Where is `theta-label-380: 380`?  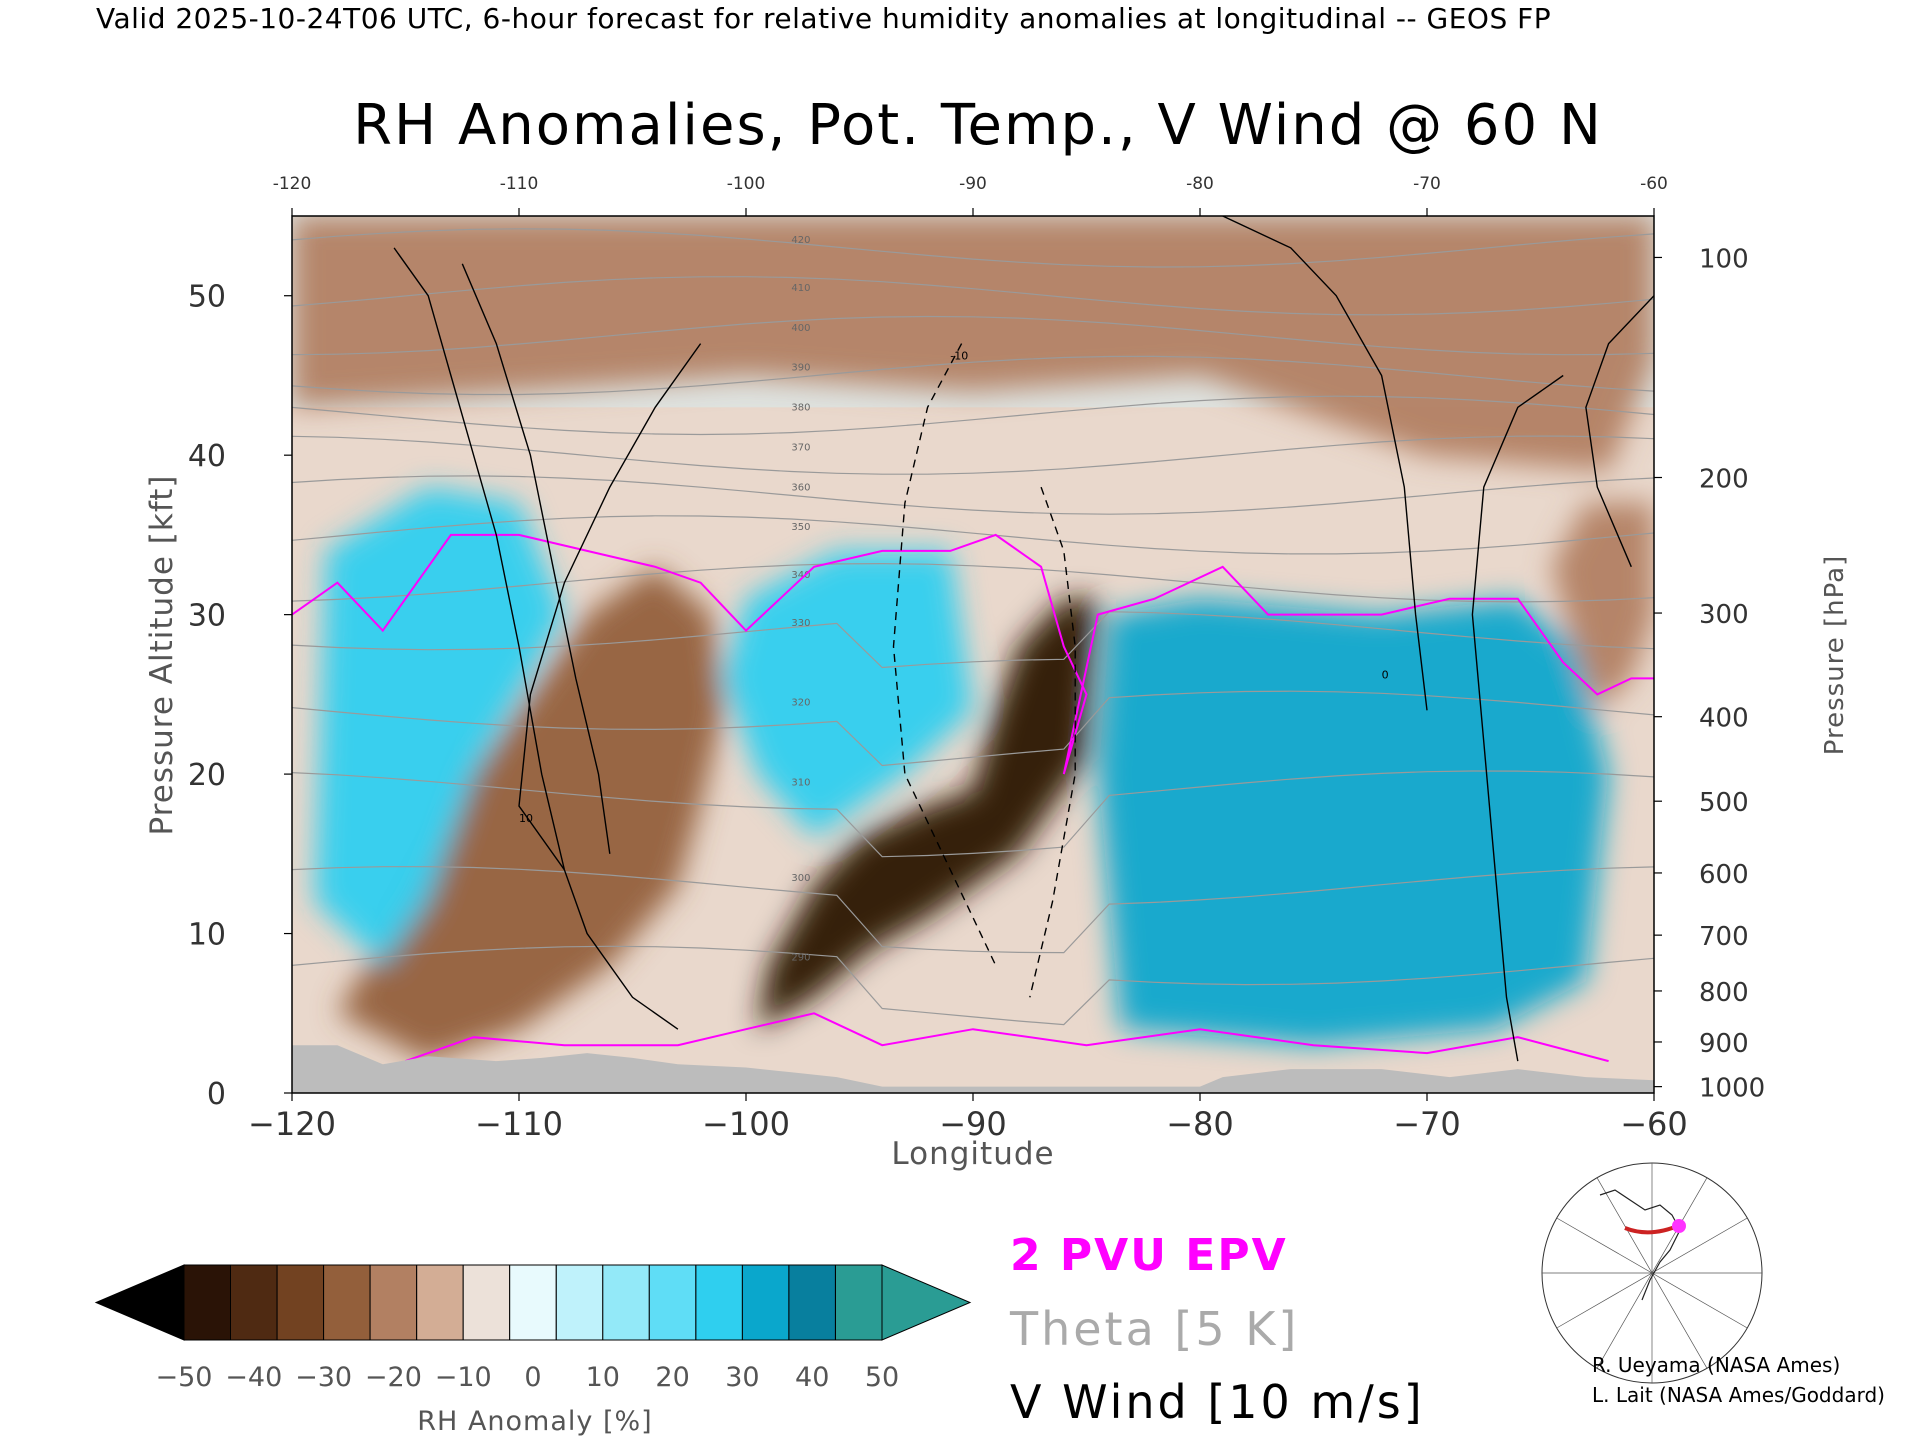
theta-label-380: 380 is located at coordinates (800, 408).